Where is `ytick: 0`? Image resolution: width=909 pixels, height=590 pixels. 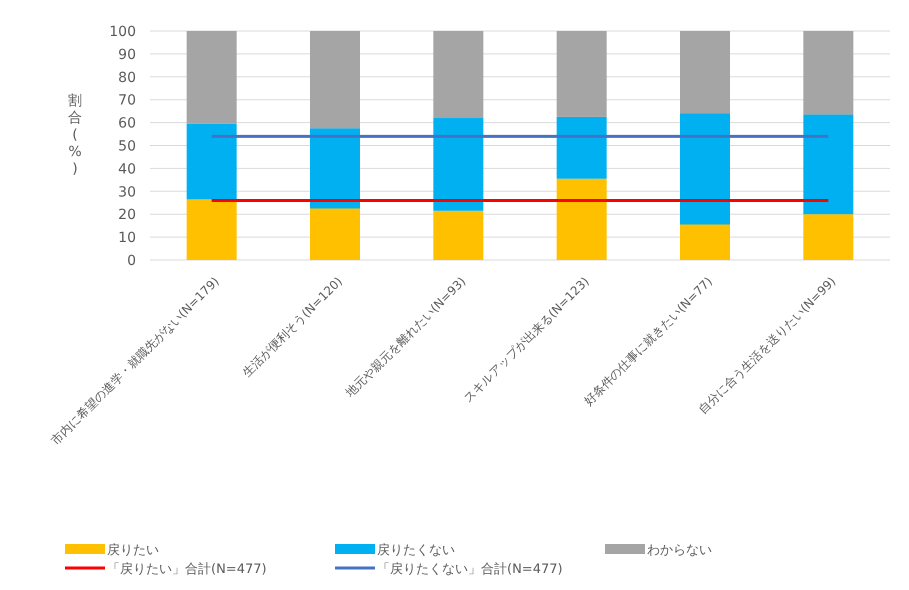 ytick: 0 is located at coordinates (131, 261).